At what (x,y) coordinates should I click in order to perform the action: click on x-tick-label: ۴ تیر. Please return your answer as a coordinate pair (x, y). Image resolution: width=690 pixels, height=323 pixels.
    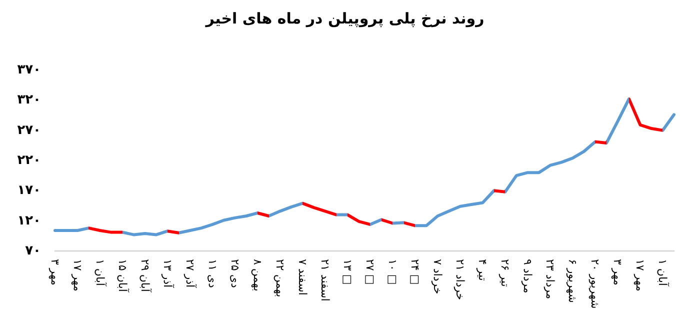
    Looking at the image, I should click on (483, 270).